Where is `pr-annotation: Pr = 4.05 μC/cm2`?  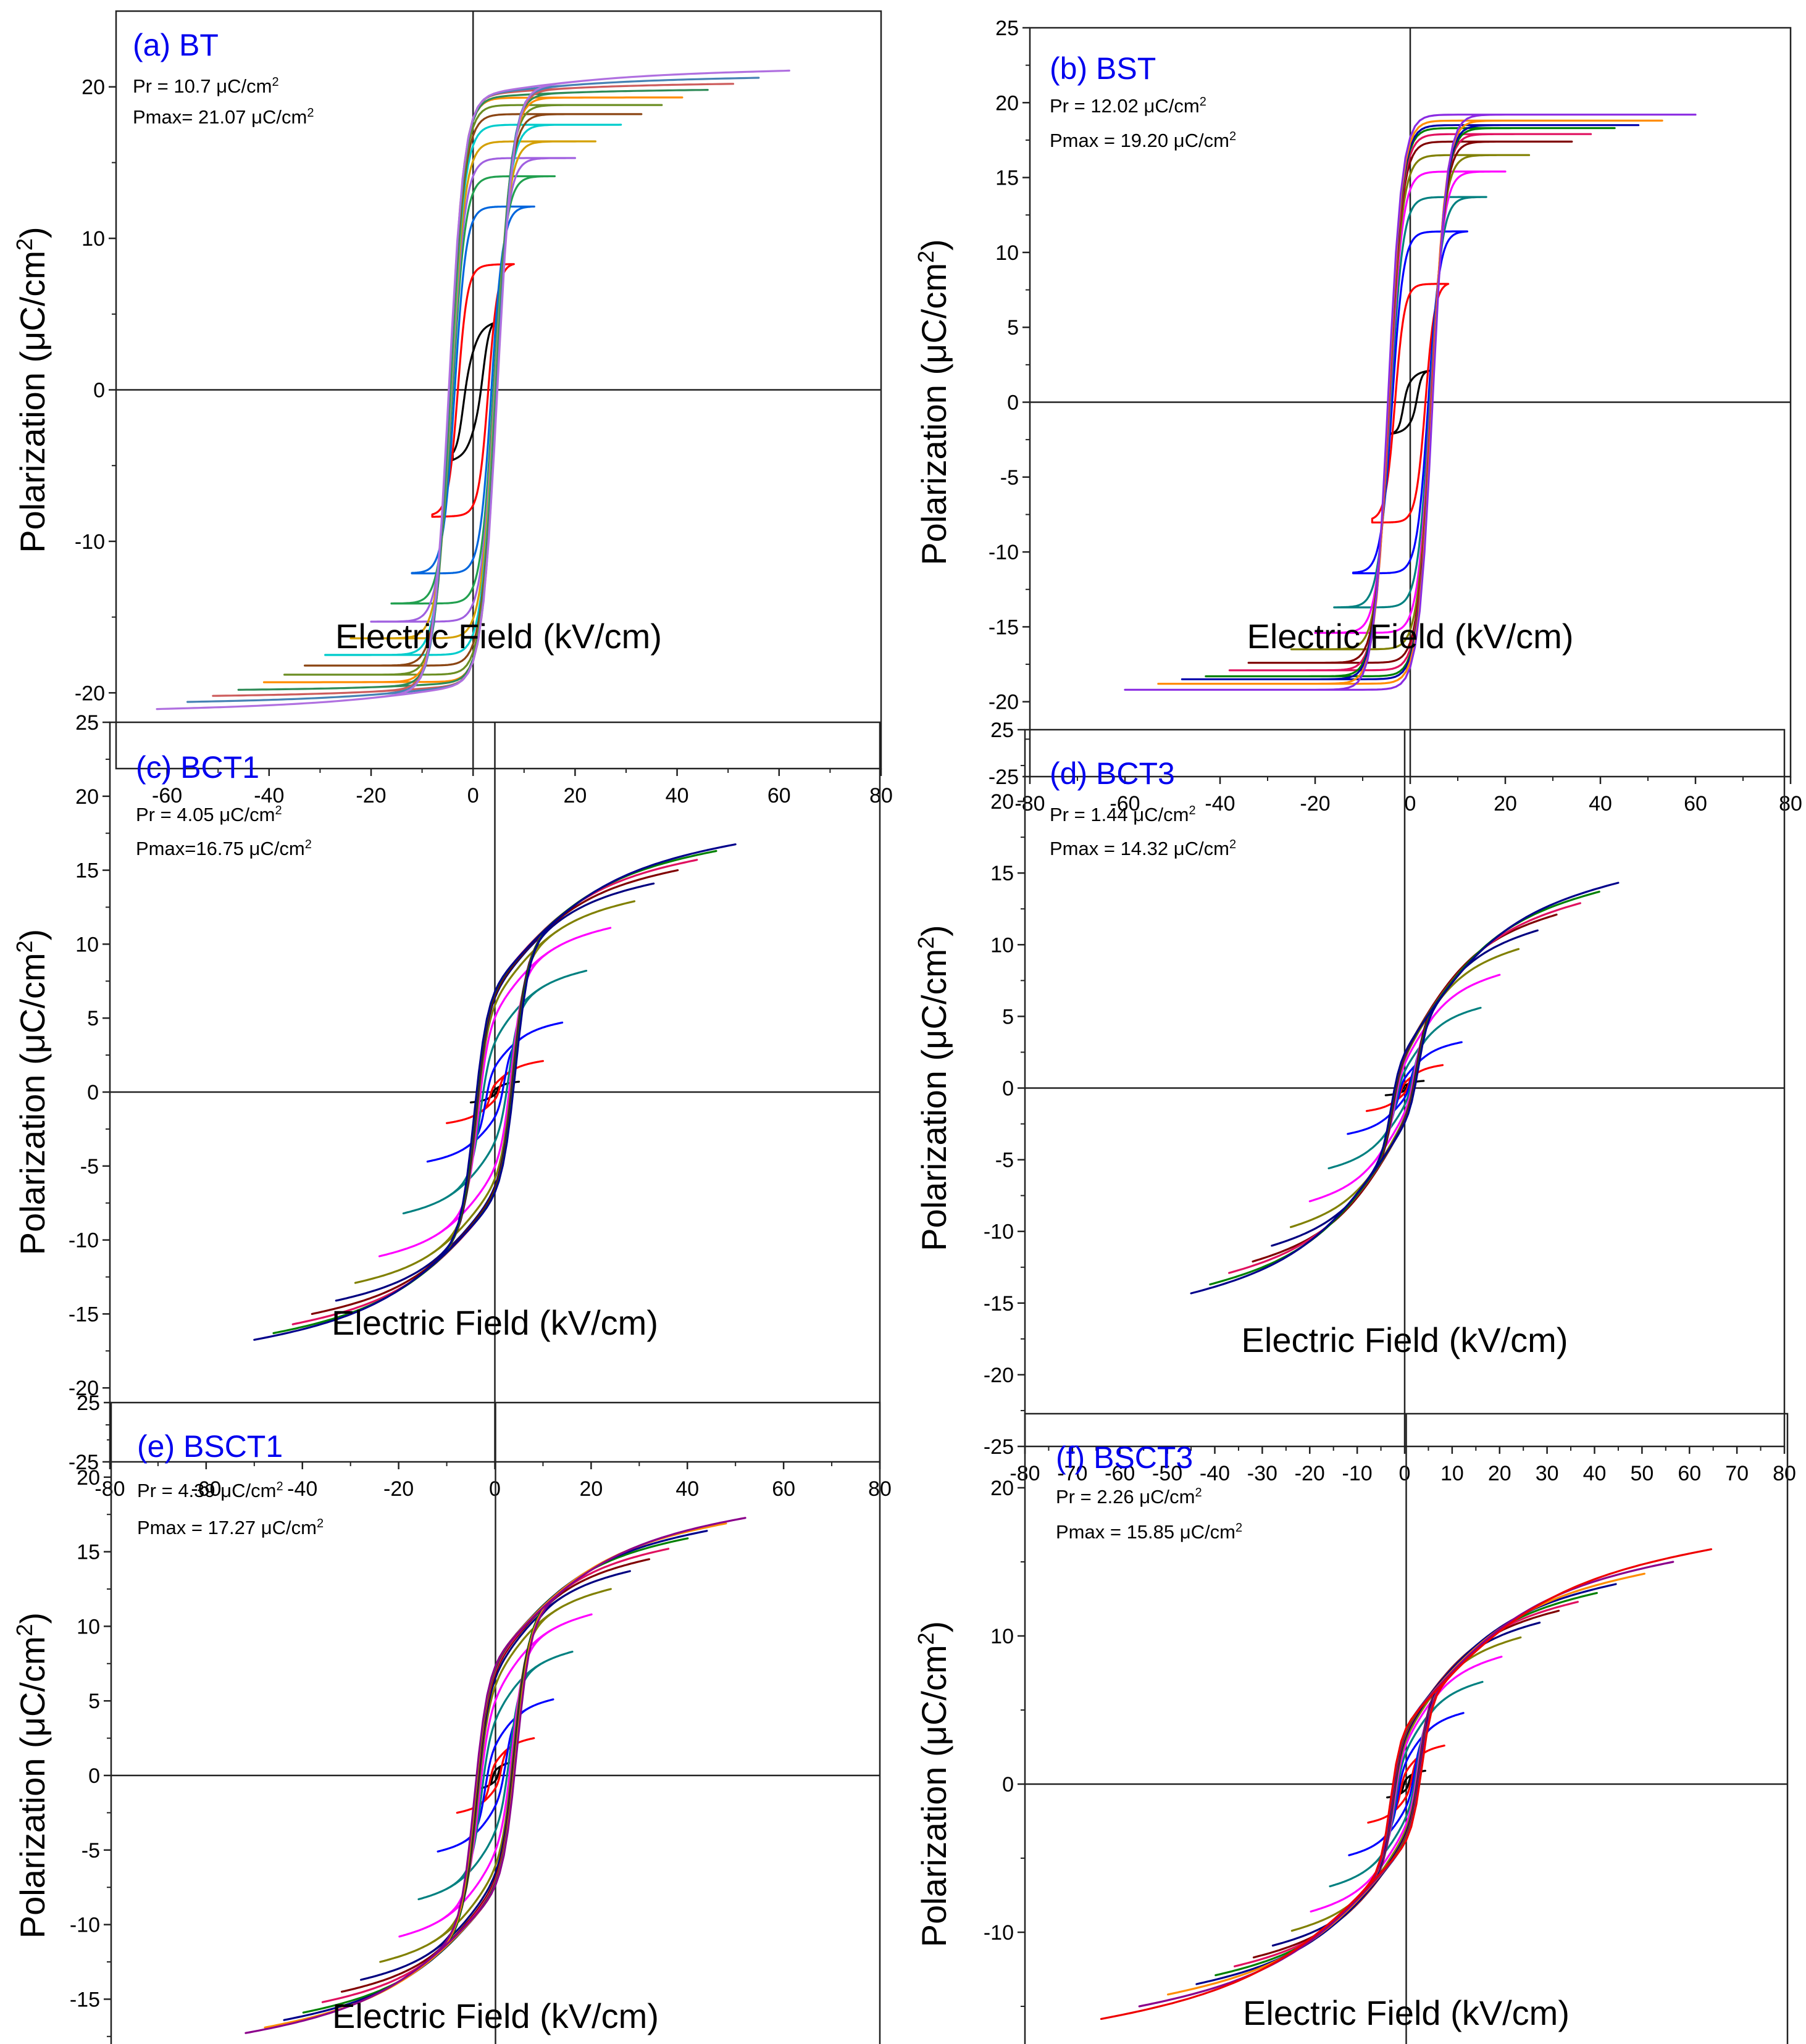 pr-annotation: Pr = 4.05 μC/cm2 is located at coordinates (209, 814).